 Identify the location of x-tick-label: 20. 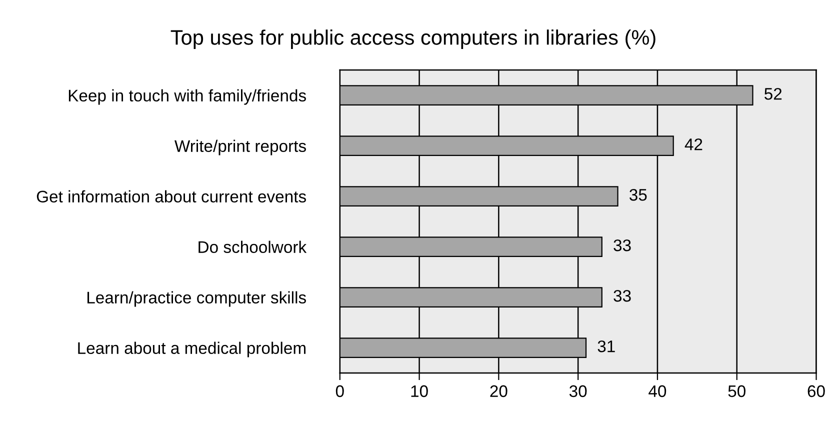
(499, 391).